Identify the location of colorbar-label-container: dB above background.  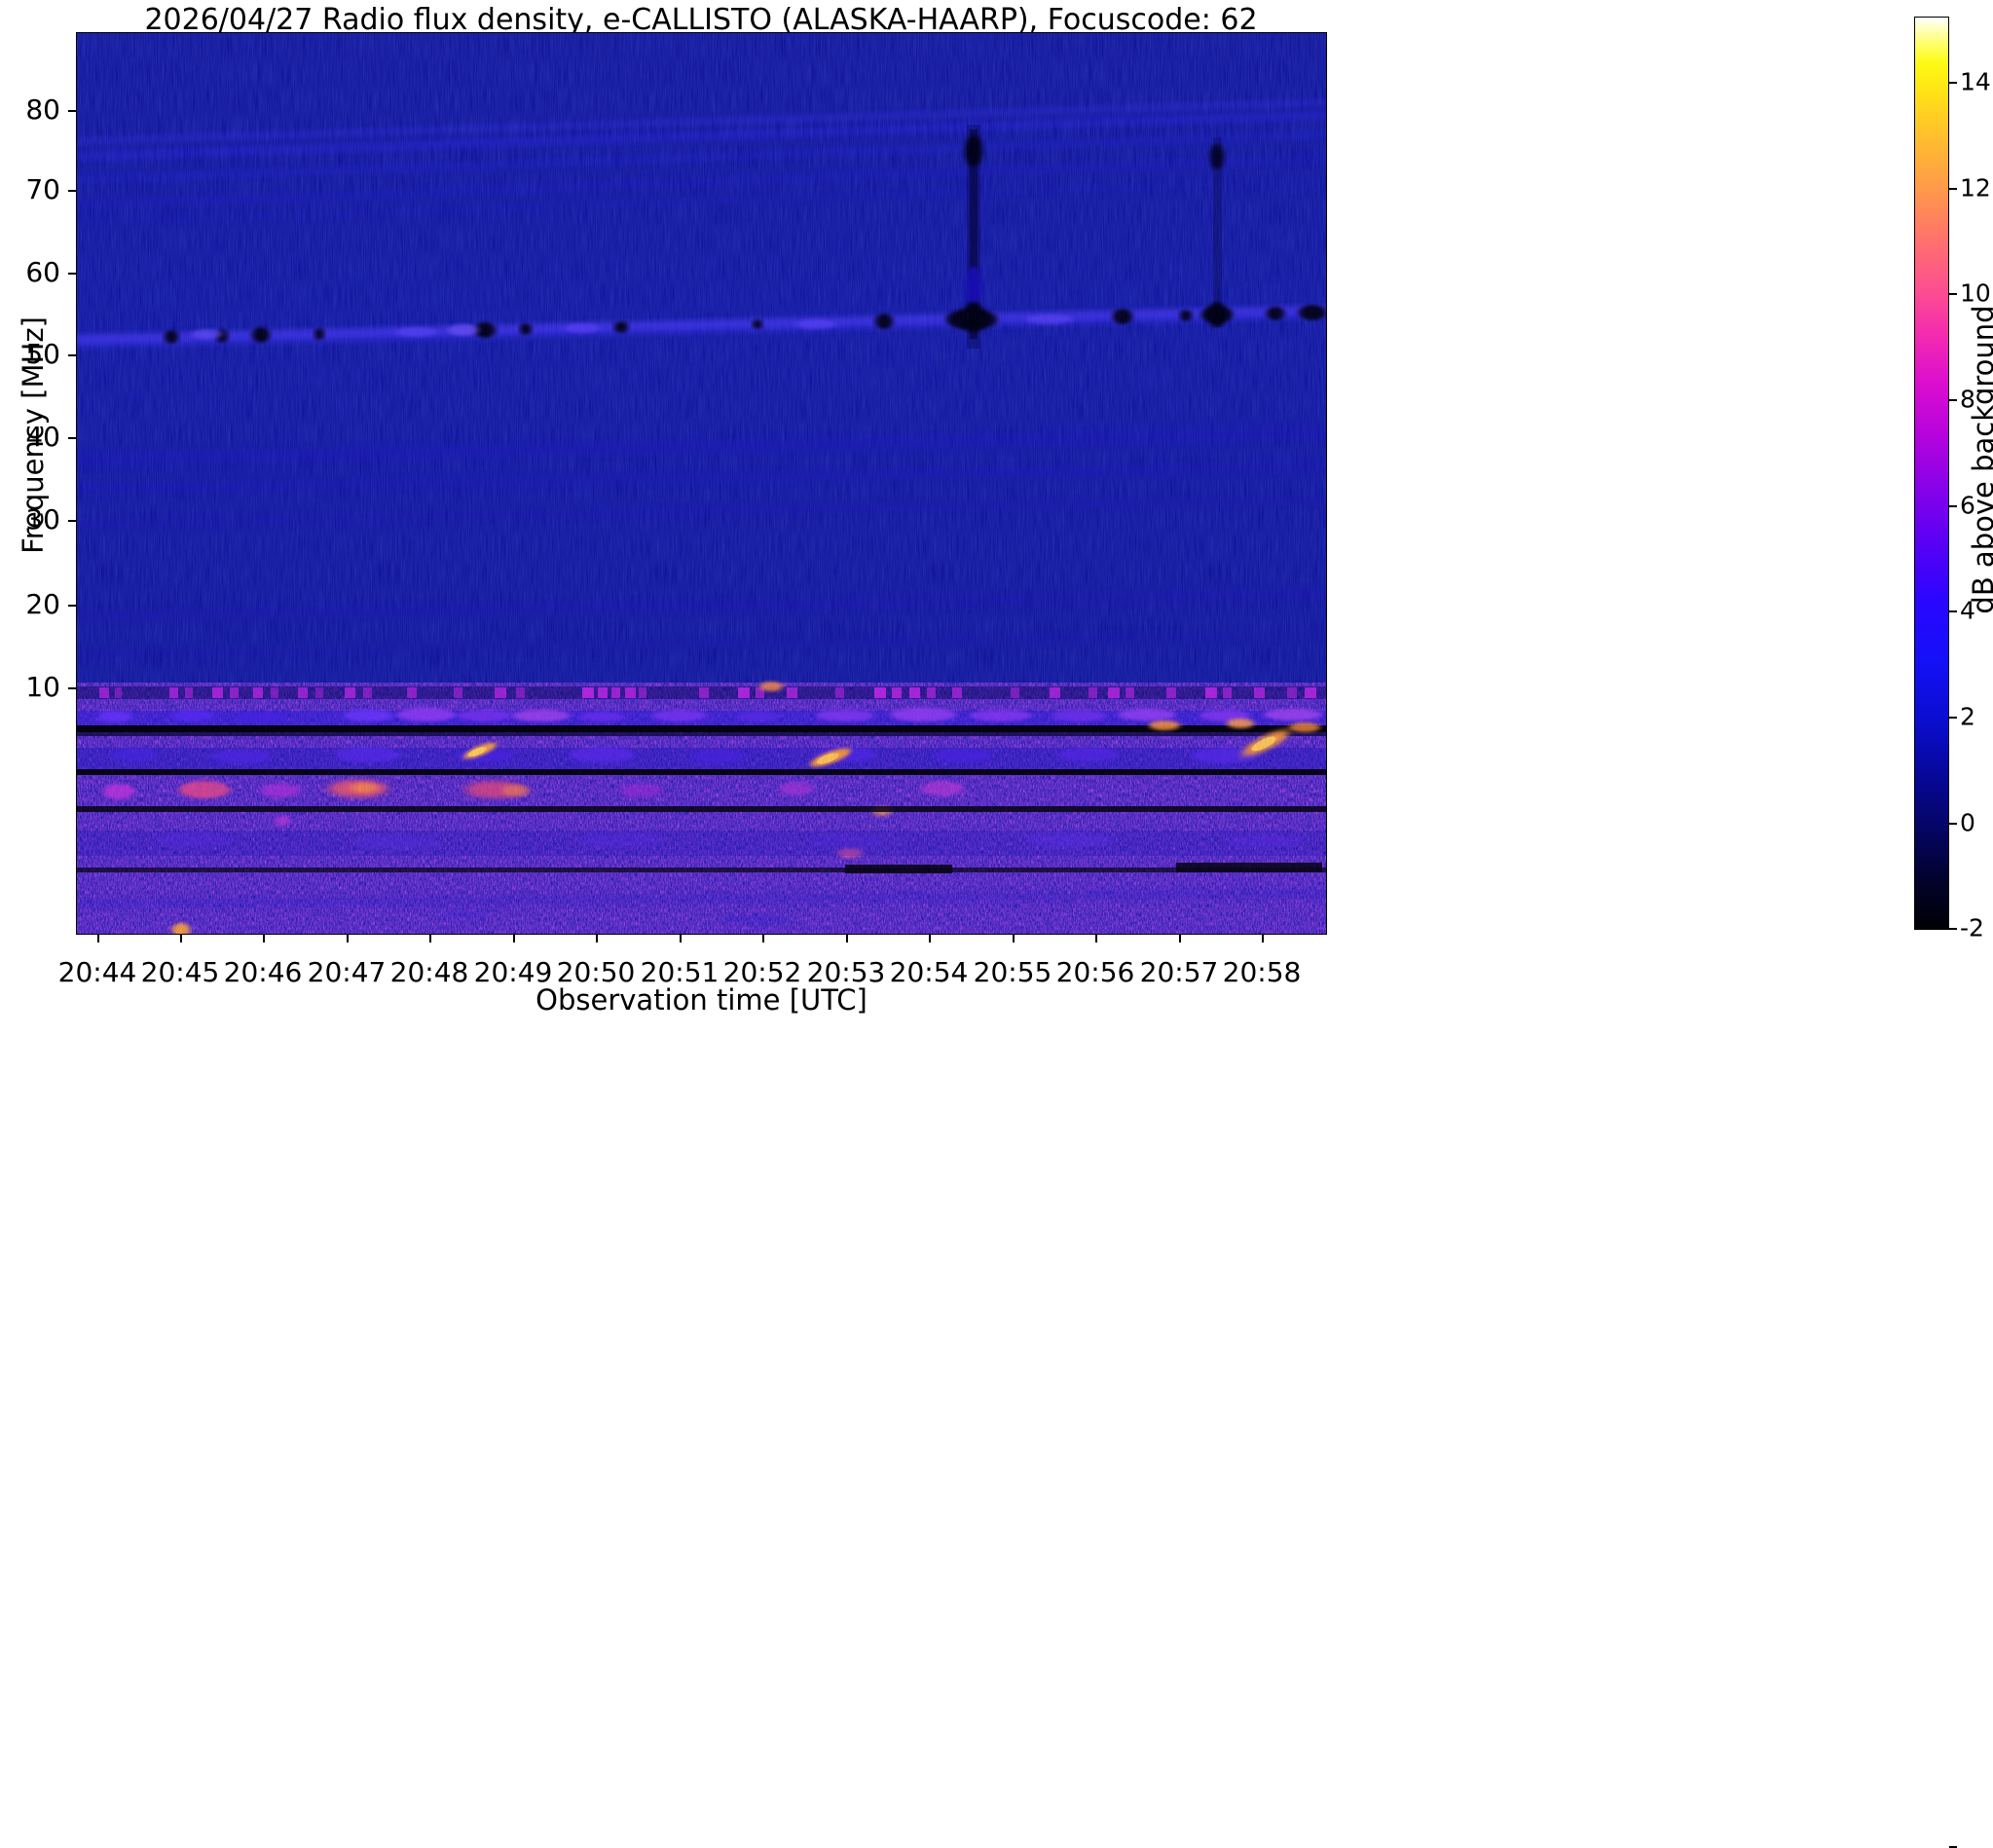
(1971, 519).